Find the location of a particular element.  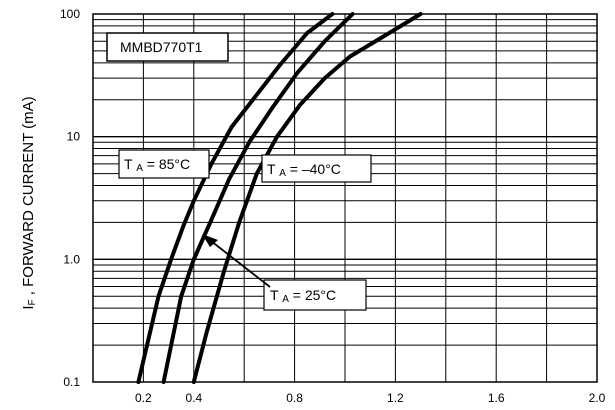

label-m40c: T A = –40°C is located at coordinates (304, 170).